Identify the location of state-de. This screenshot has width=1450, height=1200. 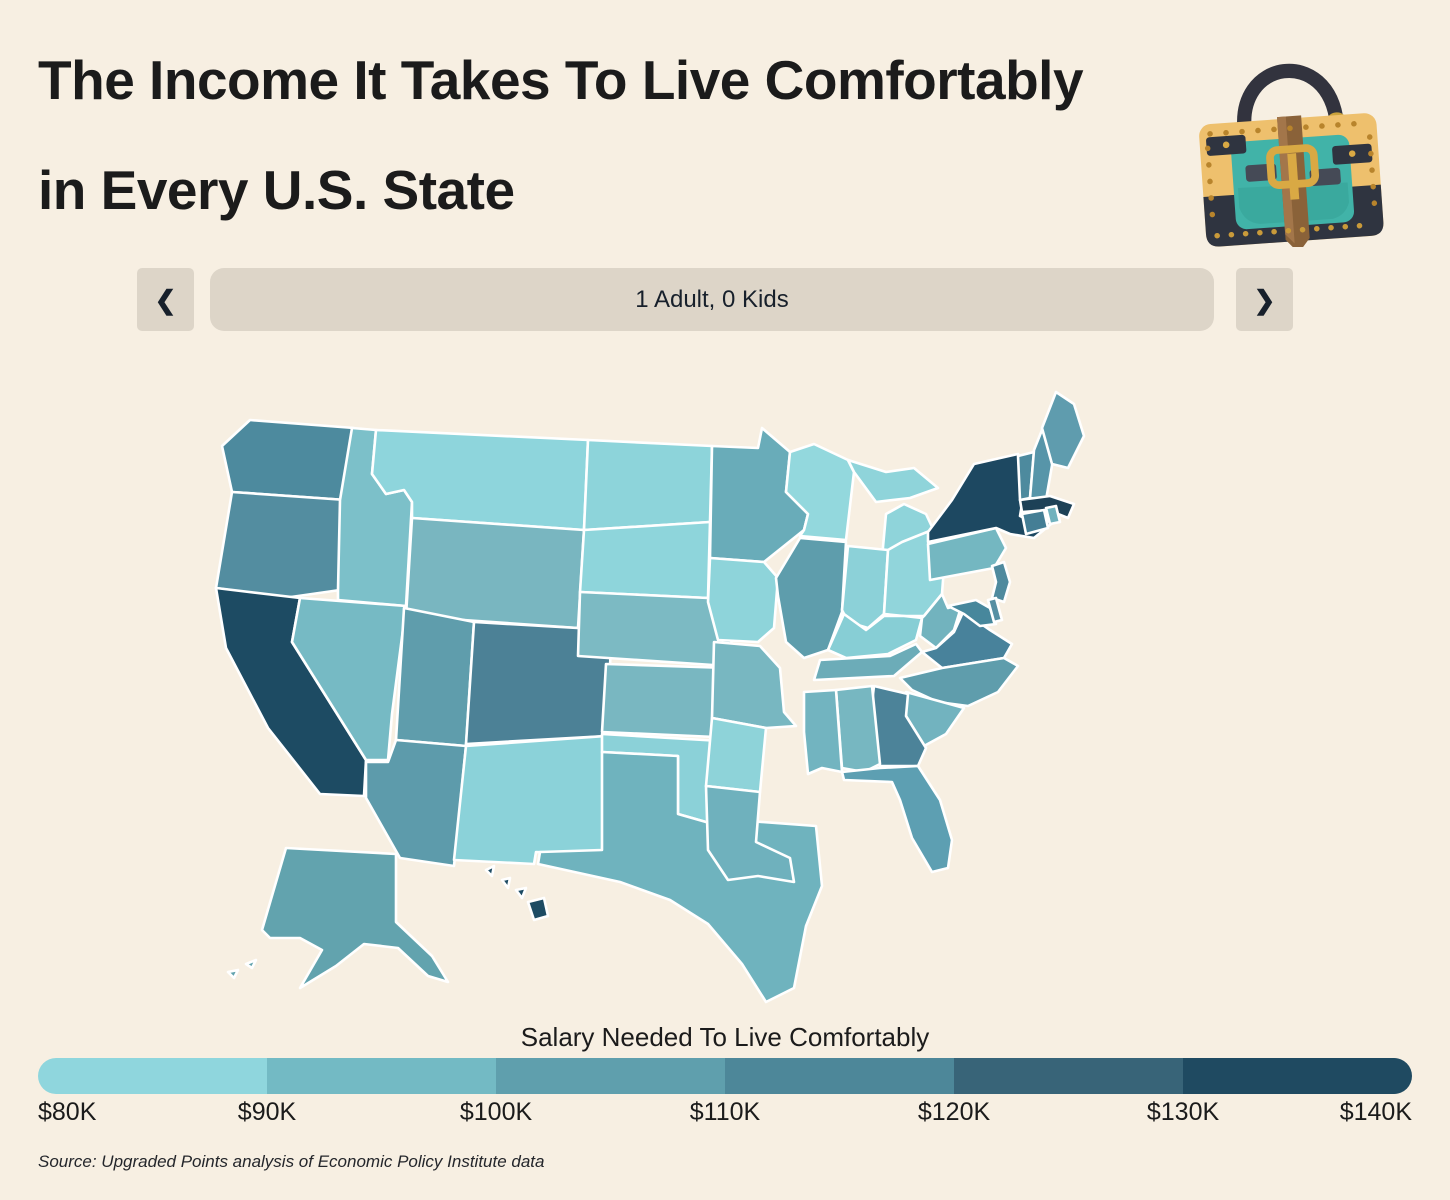
(995, 610).